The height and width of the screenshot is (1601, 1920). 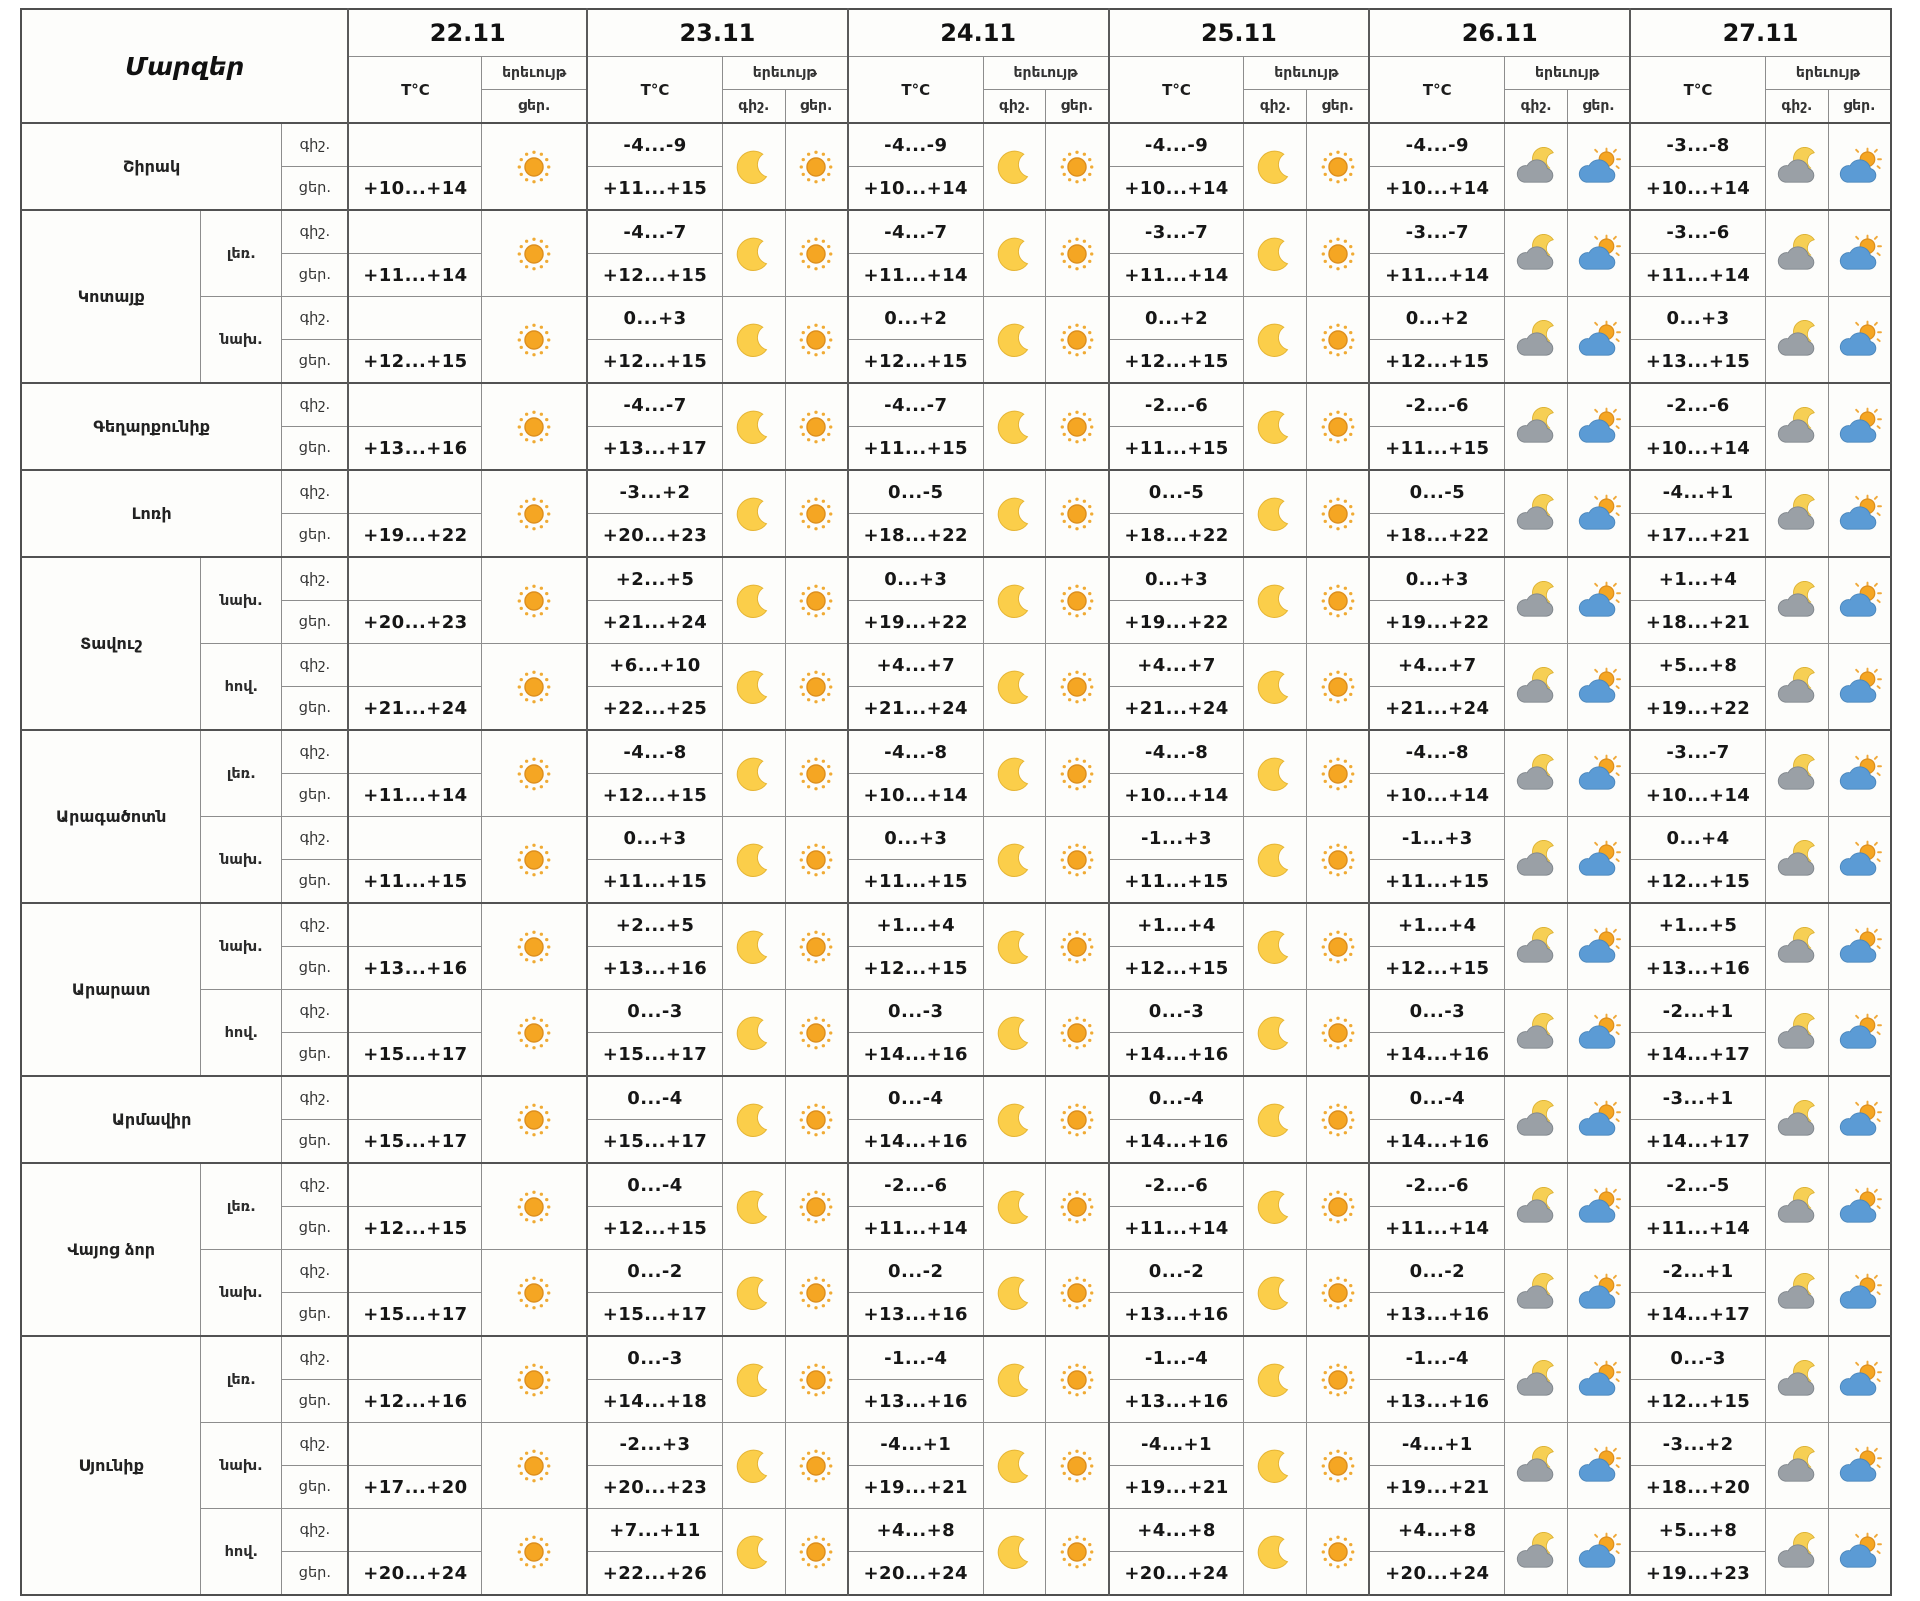 I want to click on night-temp-cell: -3...-8, so click(x=1698, y=144).